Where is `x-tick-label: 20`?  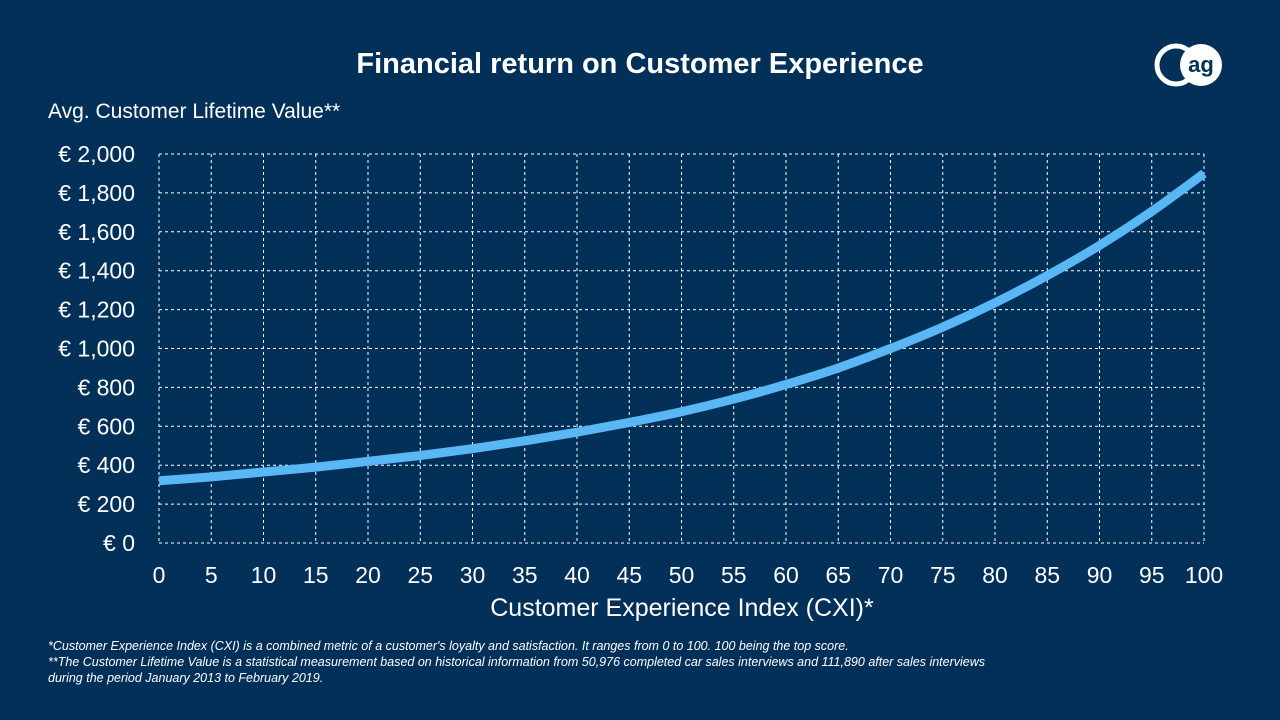 x-tick-label: 20 is located at coordinates (368, 575).